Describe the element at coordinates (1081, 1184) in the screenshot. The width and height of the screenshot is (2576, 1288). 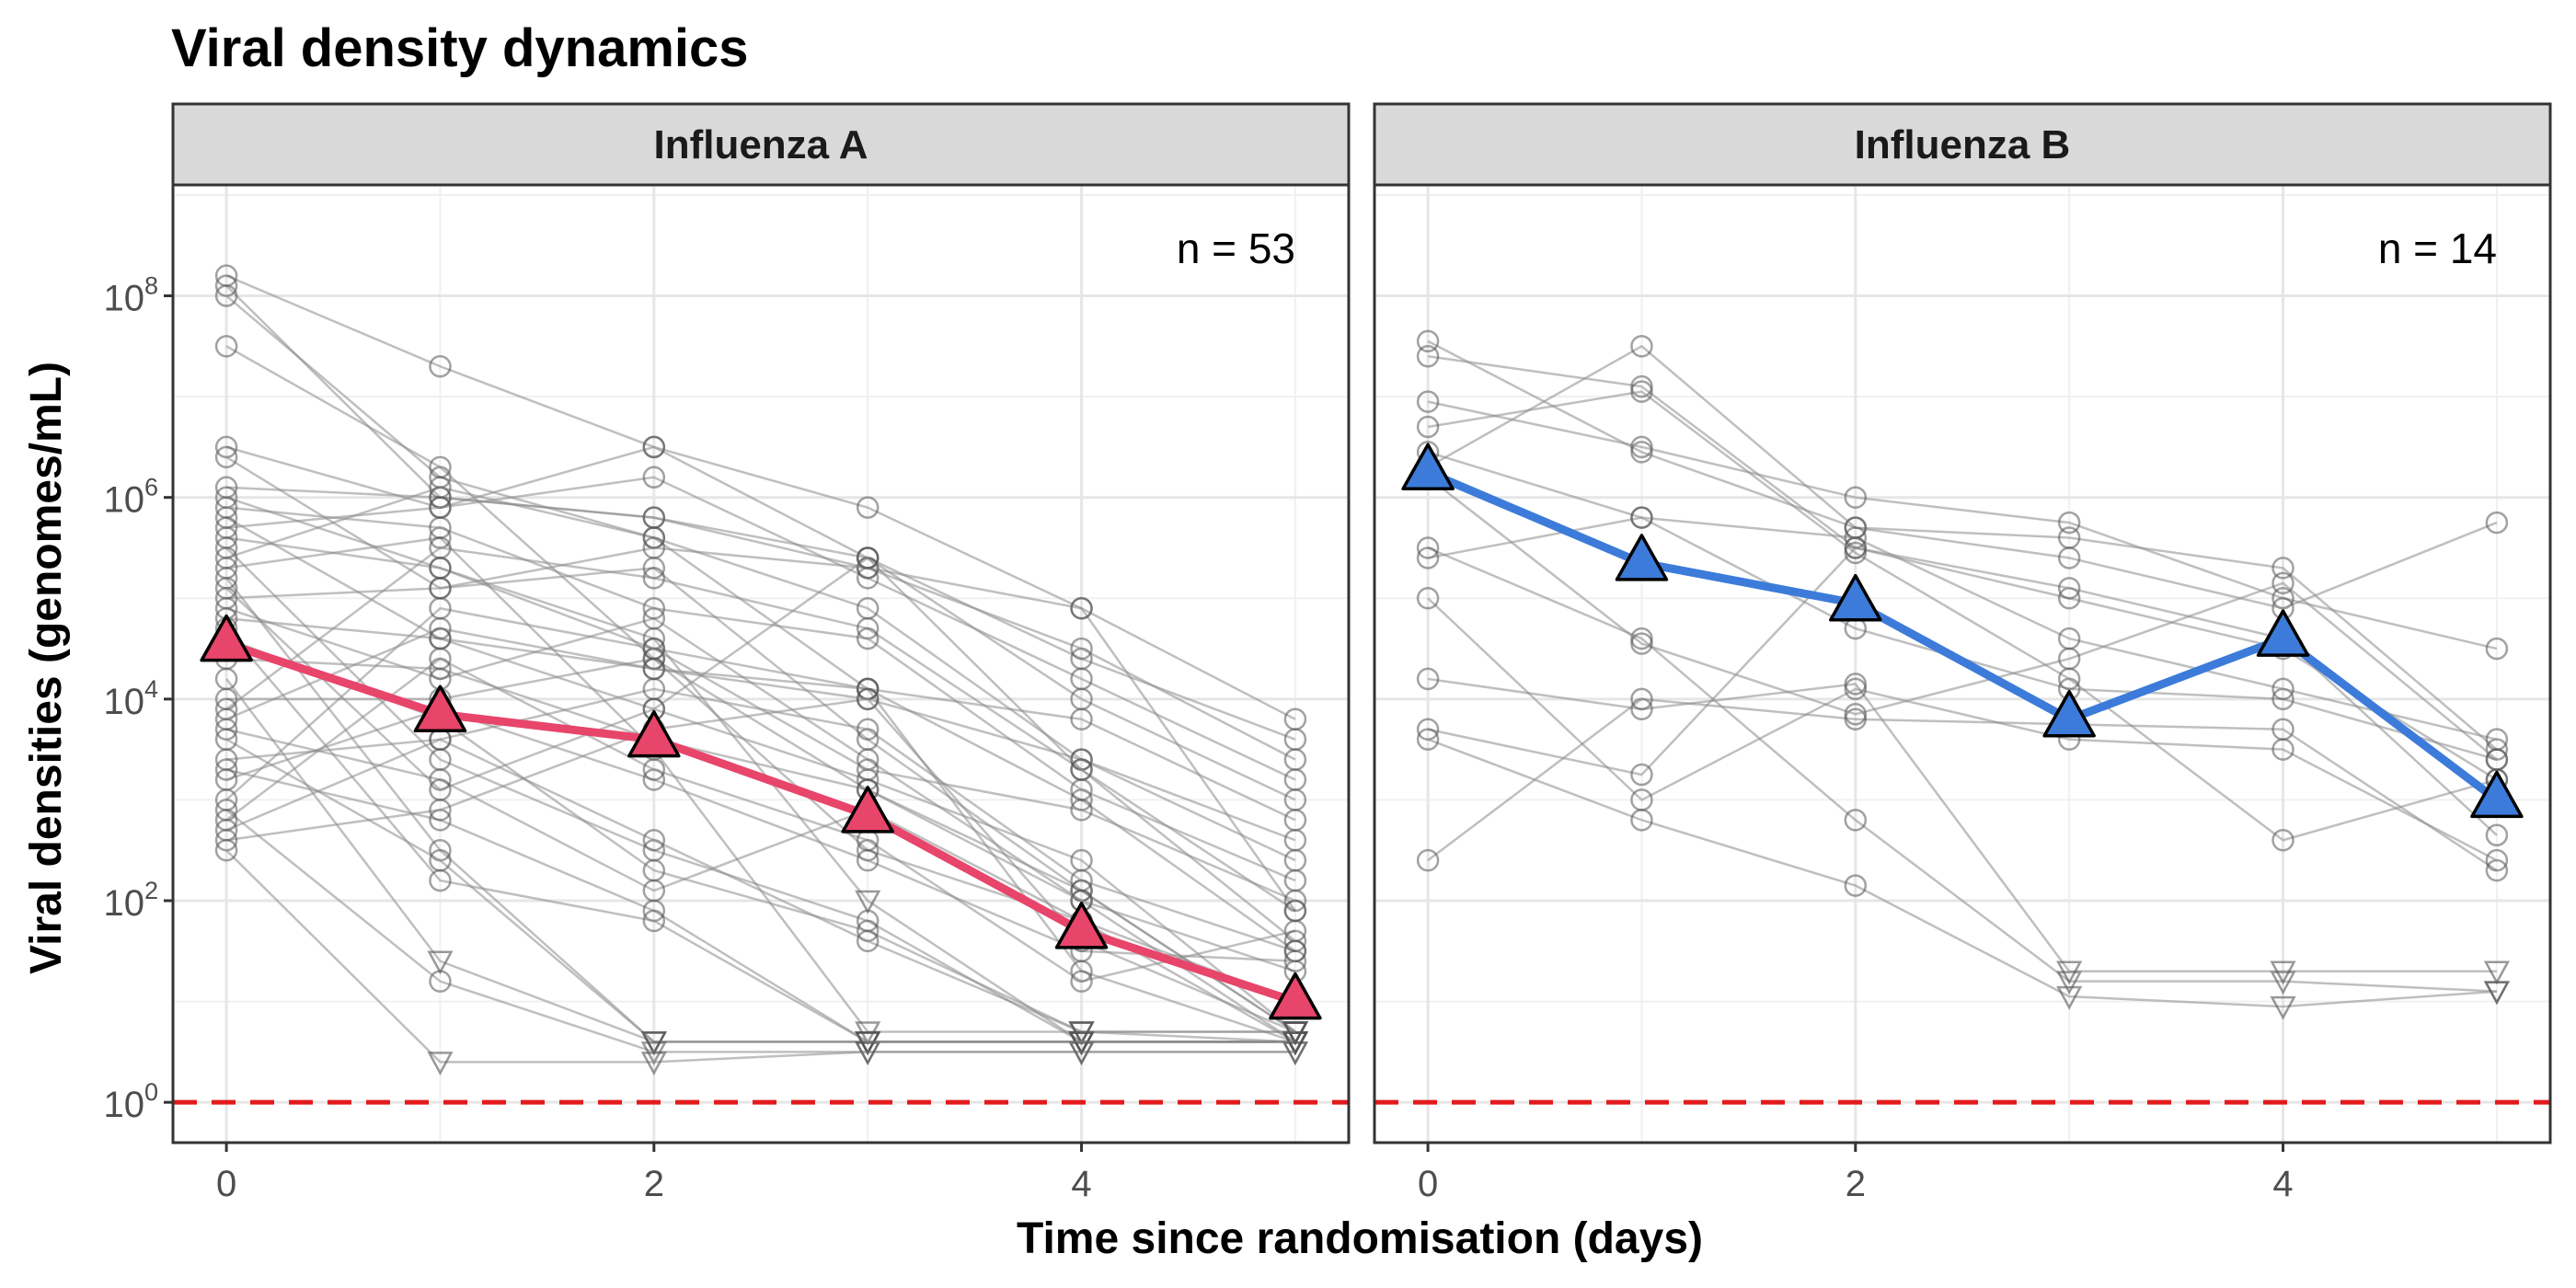
I see `x-tick-label: 4` at that location.